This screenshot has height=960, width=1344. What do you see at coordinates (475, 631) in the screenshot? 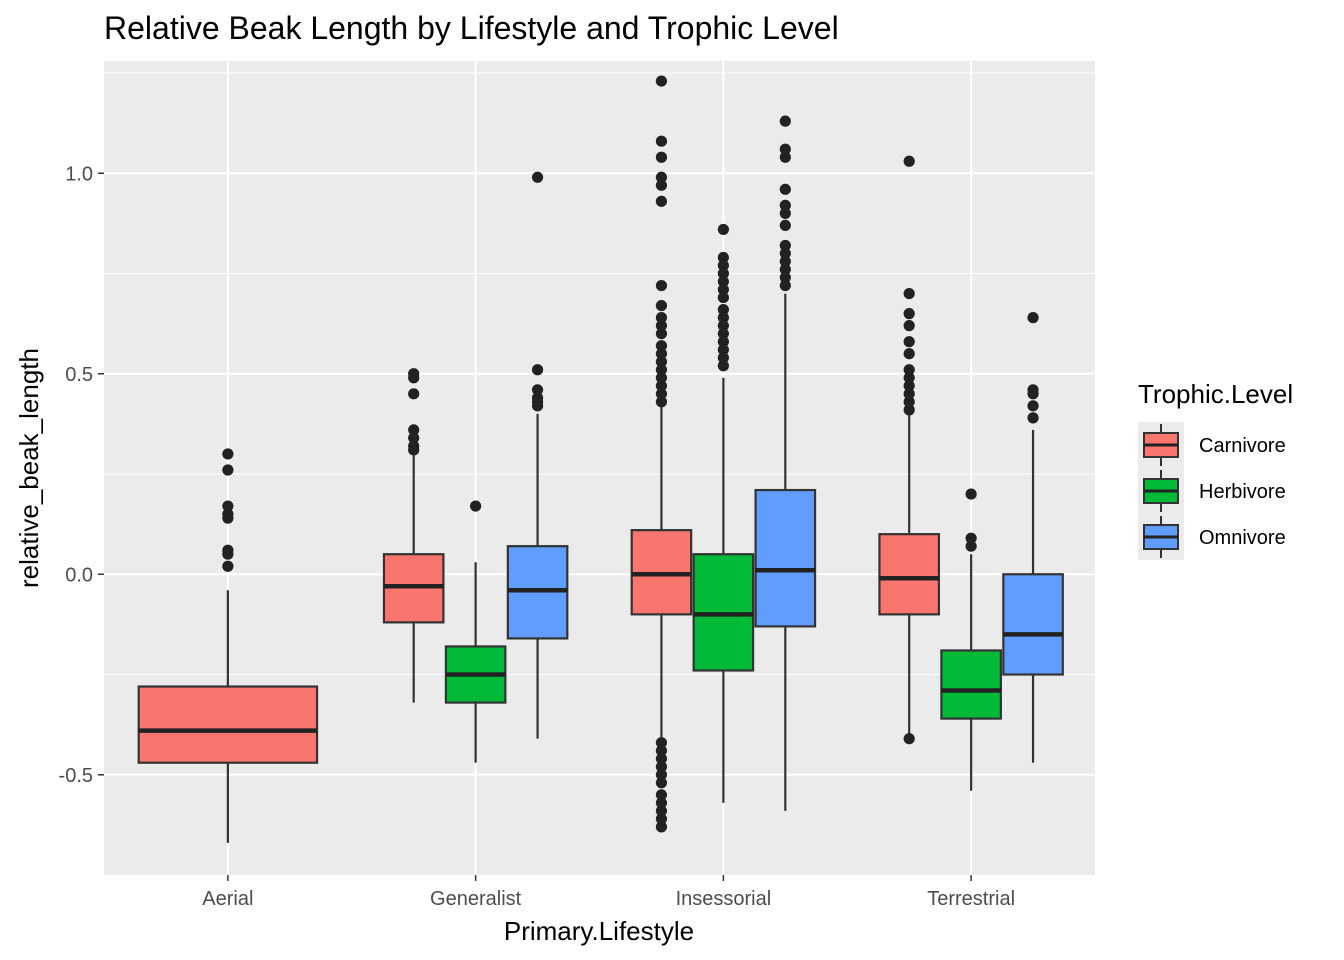
I see `box-generalist-herbivore` at bounding box center [475, 631].